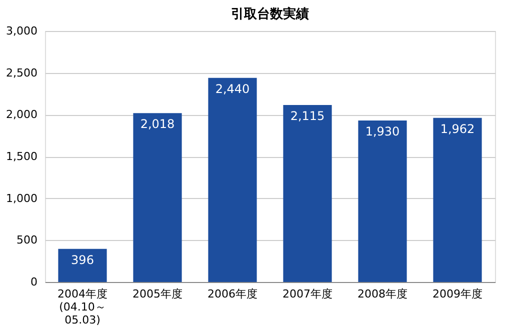 Image resolution: width=510 pixels, height=330 pixels. Describe the element at coordinates (270, 14) in the screenshot. I see `chart-title: 引取台数実績` at that location.